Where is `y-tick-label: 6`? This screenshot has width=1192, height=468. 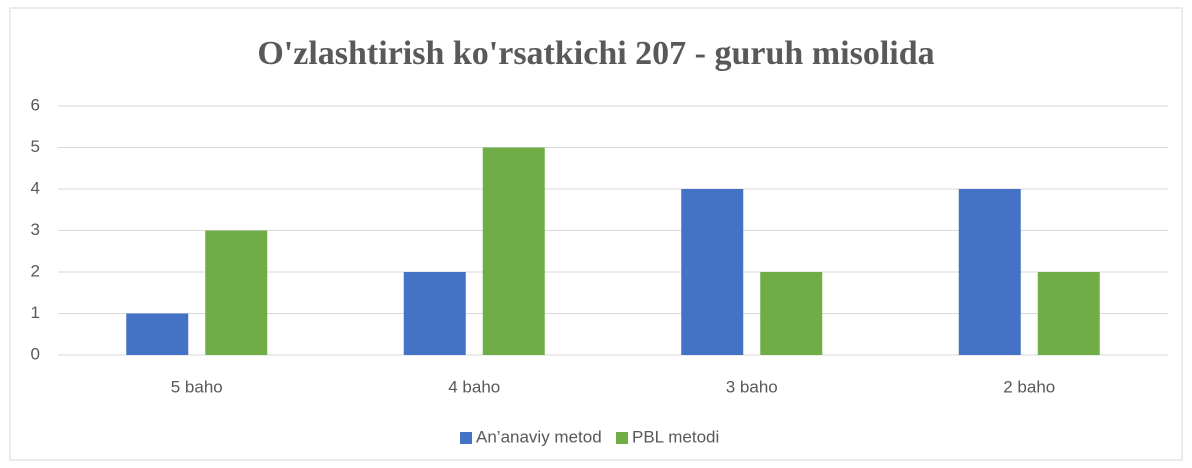
y-tick-label: 6 is located at coordinates (35, 104).